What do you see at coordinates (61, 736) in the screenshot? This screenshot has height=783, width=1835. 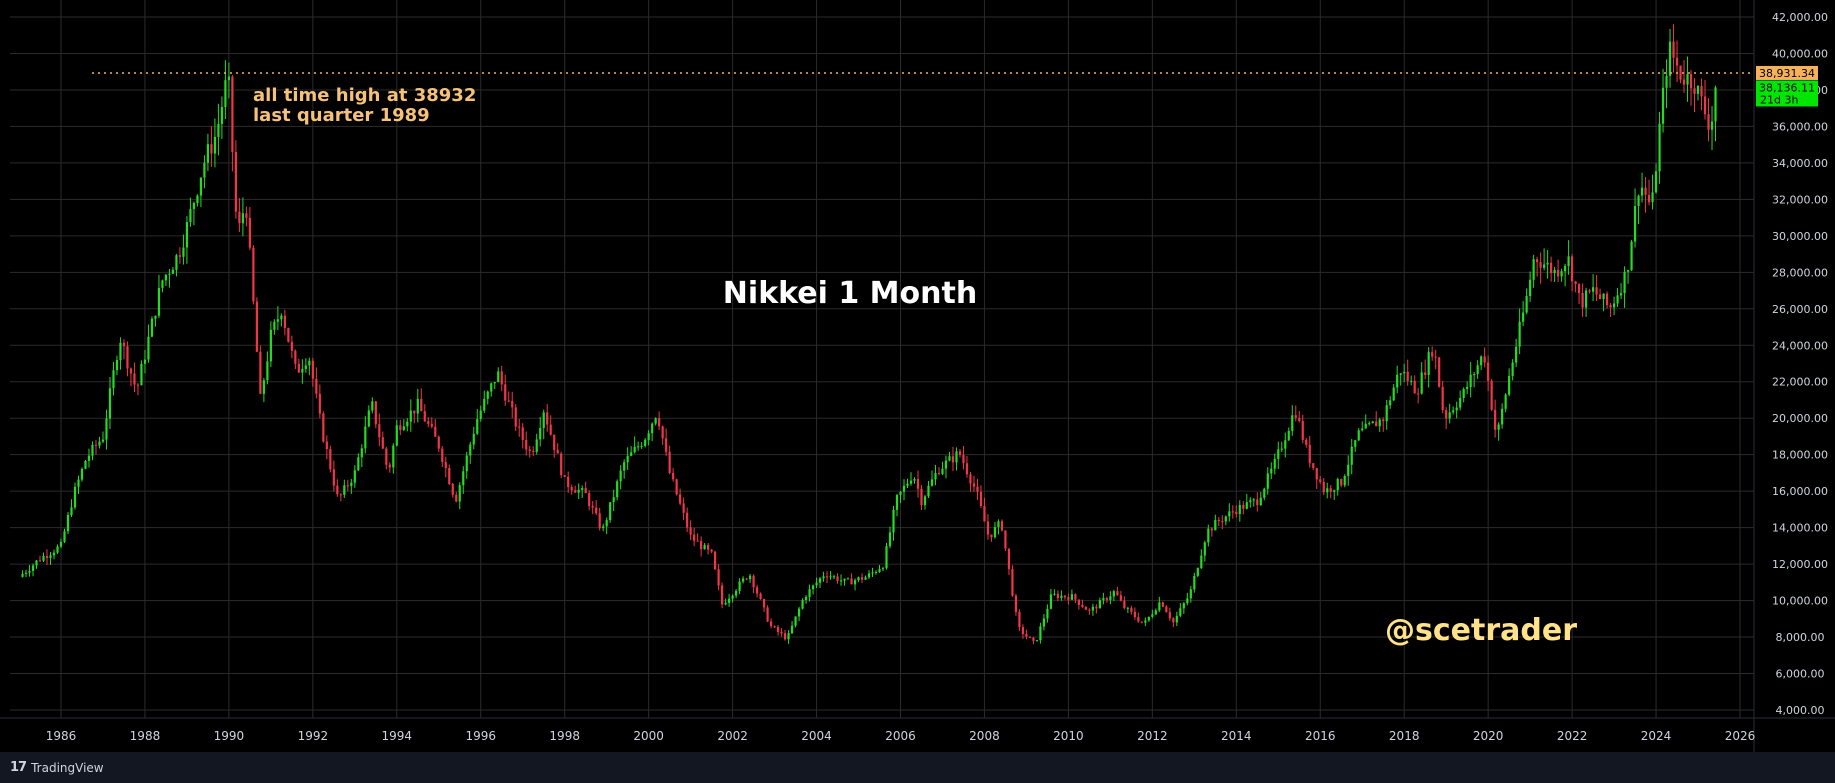 I see `x-tick-label: 1986` at bounding box center [61, 736].